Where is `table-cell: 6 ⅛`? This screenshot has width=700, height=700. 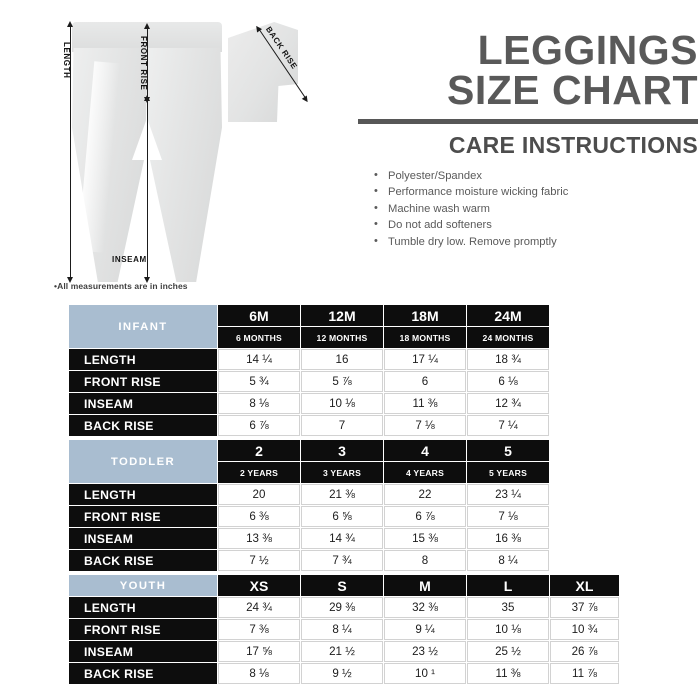
table-cell: 6 ⅛ is located at coordinates (508, 381).